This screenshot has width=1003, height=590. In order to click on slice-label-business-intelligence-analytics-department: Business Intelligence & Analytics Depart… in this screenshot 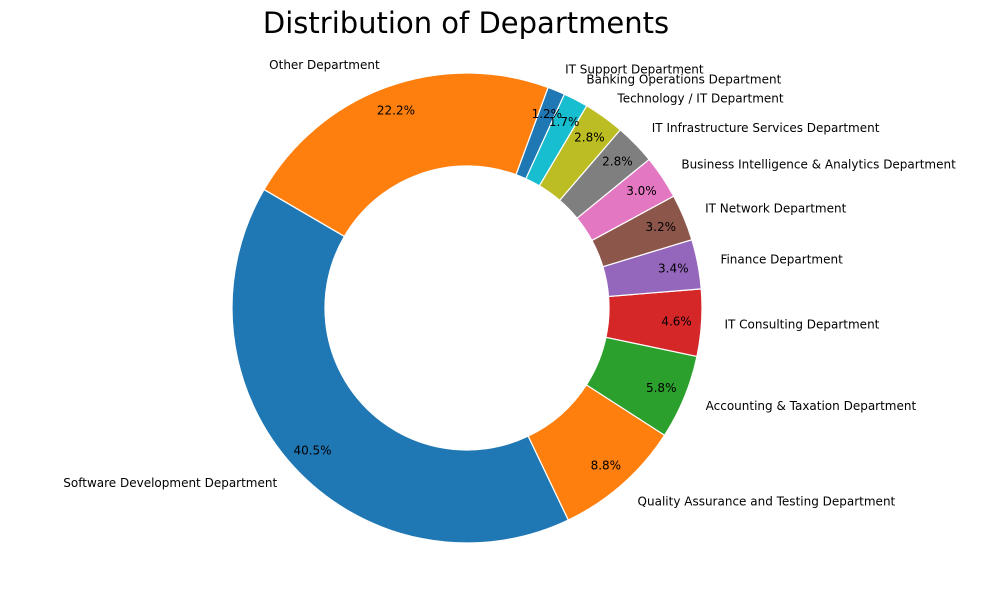, I will do `click(818, 164)`.